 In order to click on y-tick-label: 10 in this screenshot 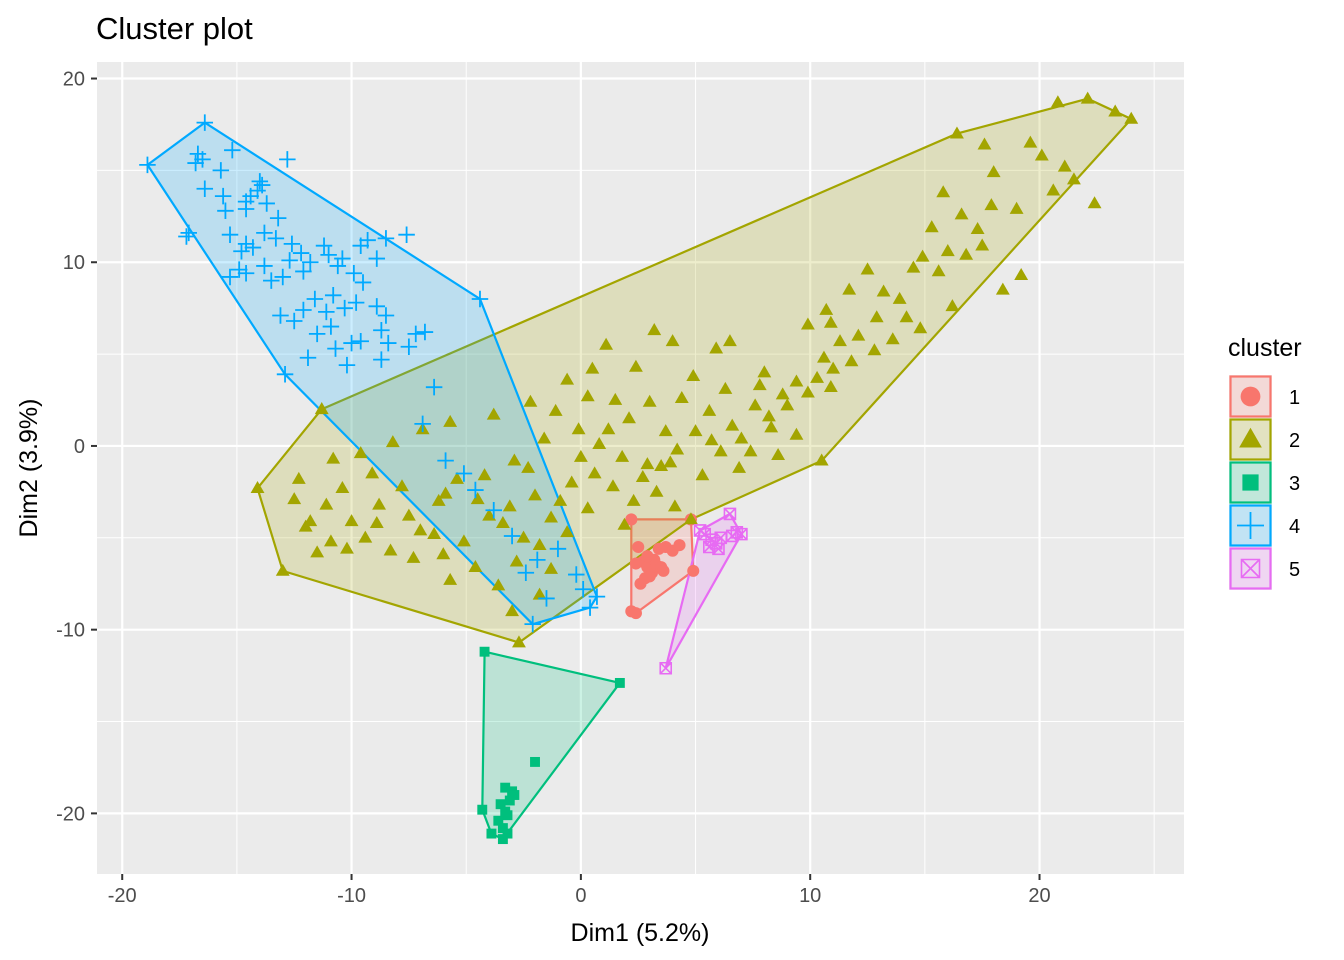, I will do `click(74, 263)`.